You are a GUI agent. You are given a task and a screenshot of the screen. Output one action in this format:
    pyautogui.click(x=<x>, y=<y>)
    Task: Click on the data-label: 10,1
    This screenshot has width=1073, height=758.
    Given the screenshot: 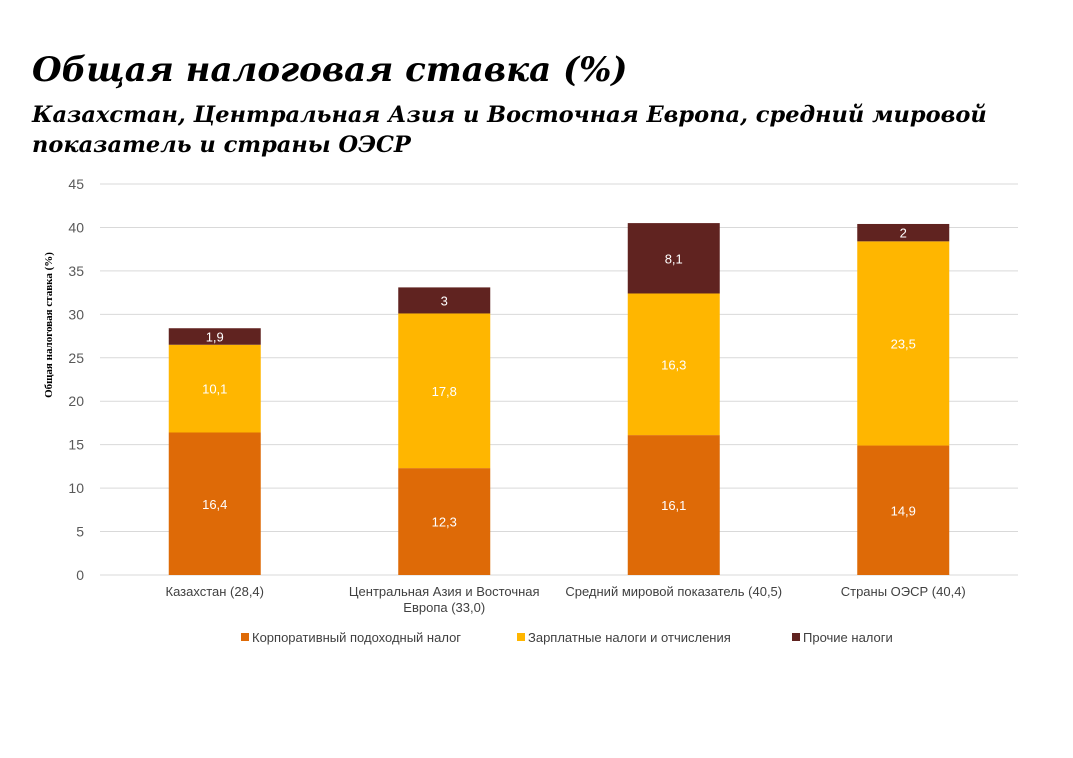 What is the action you would take?
    pyautogui.click(x=214, y=389)
    